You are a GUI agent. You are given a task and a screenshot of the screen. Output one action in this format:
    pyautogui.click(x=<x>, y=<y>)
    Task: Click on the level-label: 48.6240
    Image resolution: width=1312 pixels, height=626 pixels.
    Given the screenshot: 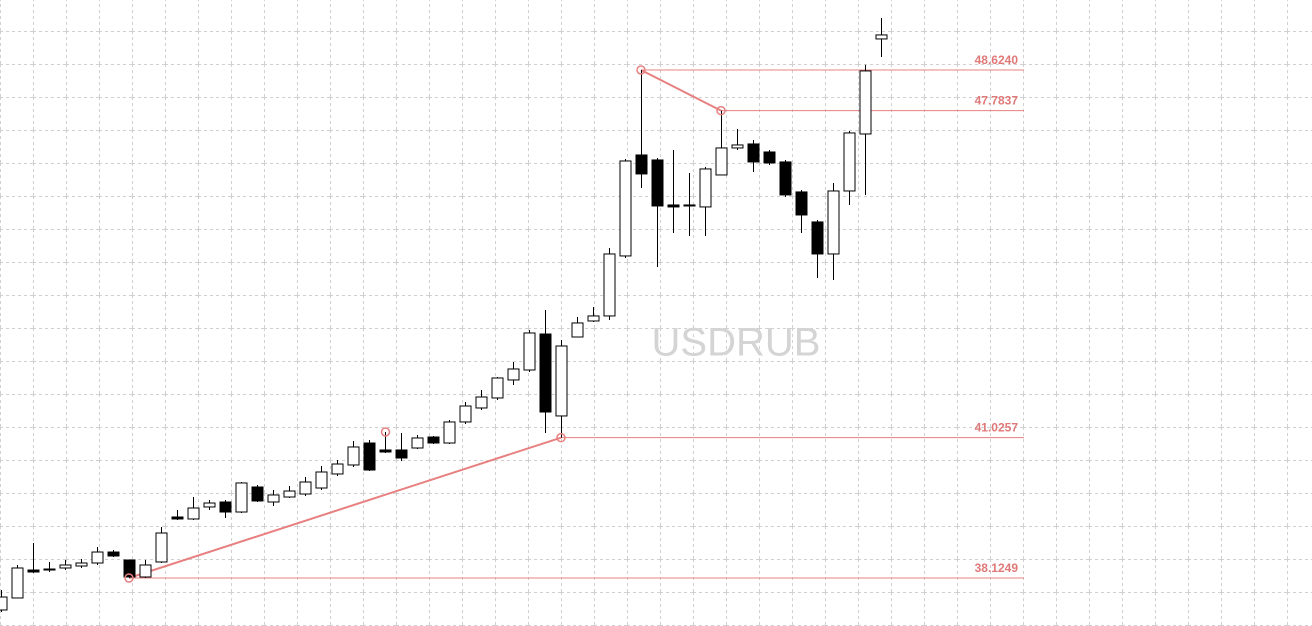 What is the action you would take?
    pyautogui.click(x=997, y=60)
    